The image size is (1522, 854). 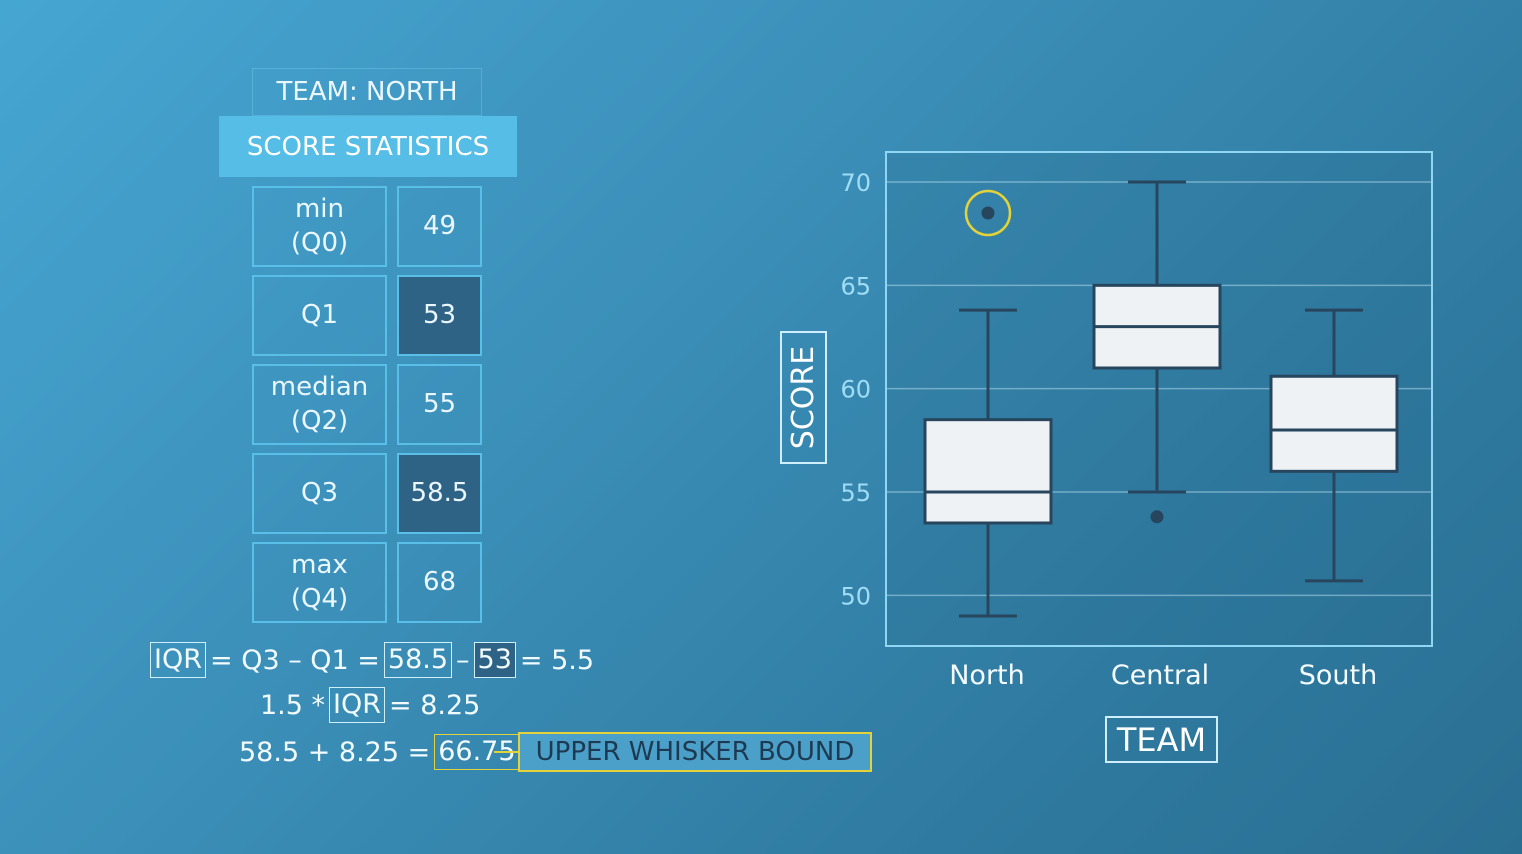 I want to click on upper-whisker-bound-label: UPPER WHISKER BOUND, so click(x=695, y=752).